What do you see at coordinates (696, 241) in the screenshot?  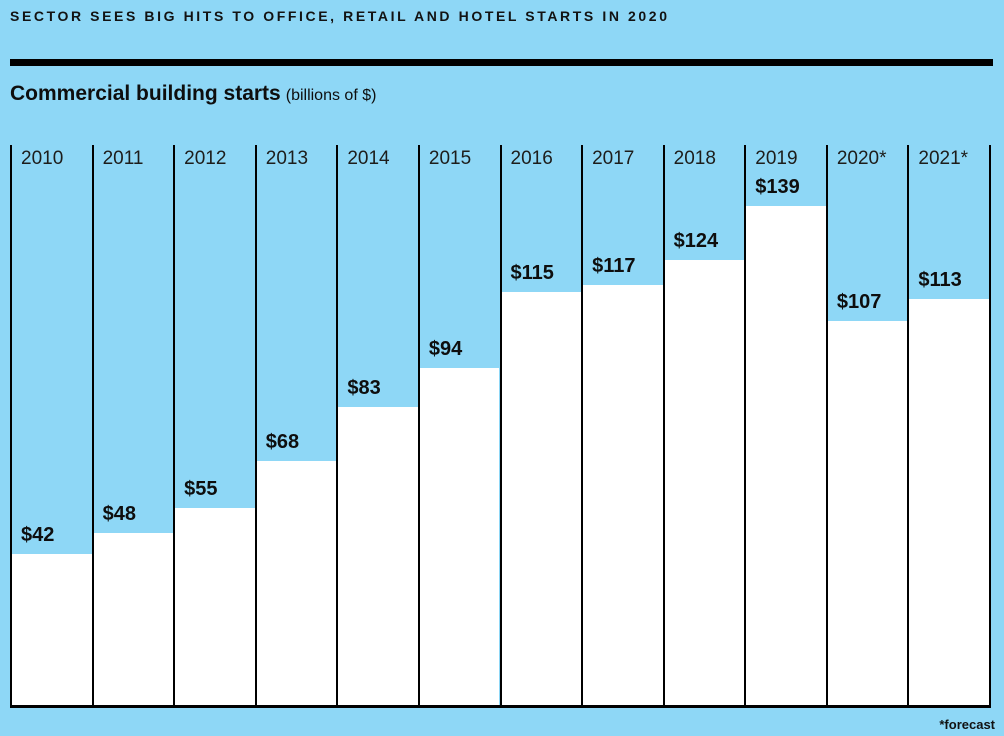 I see `value-label: $124` at bounding box center [696, 241].